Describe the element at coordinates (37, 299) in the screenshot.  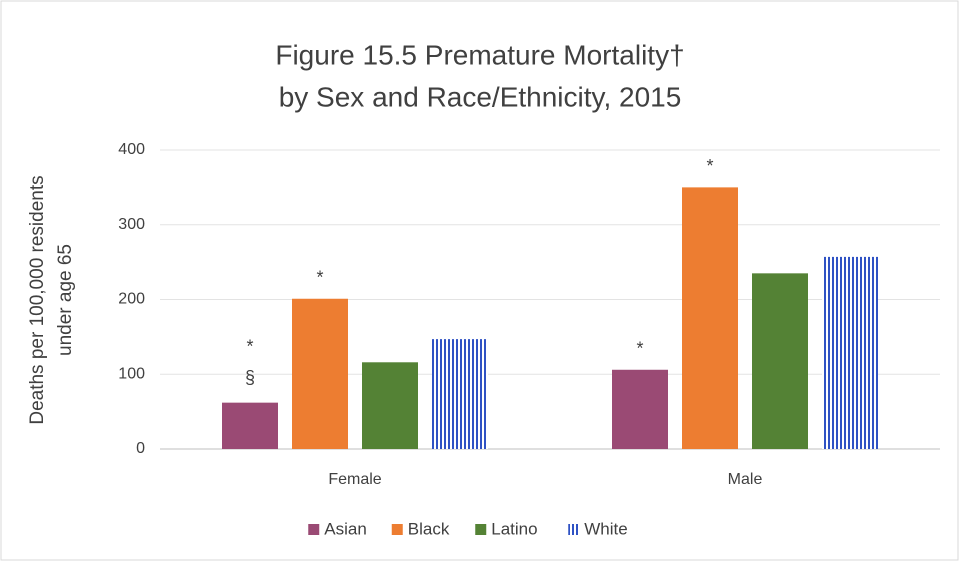
I see `y-axis-label: Deaths per 100,000 residents` at that location.